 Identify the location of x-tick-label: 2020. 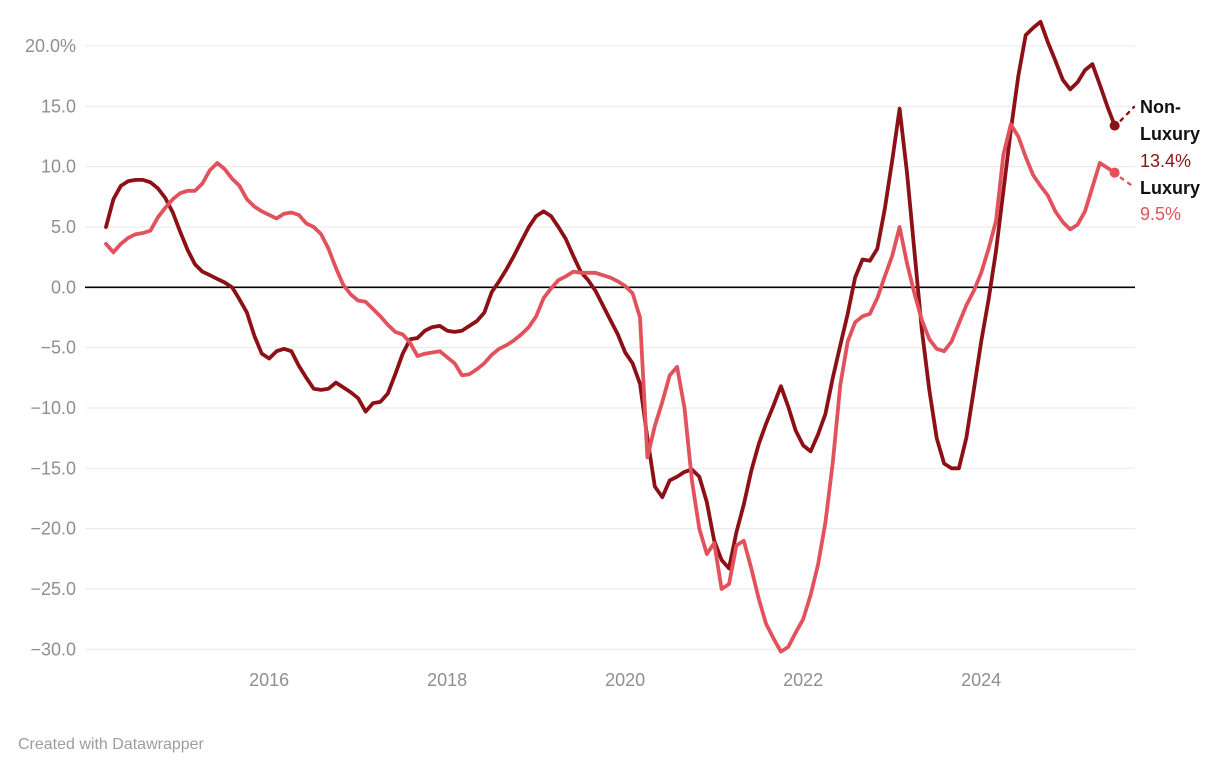
(625, 680).